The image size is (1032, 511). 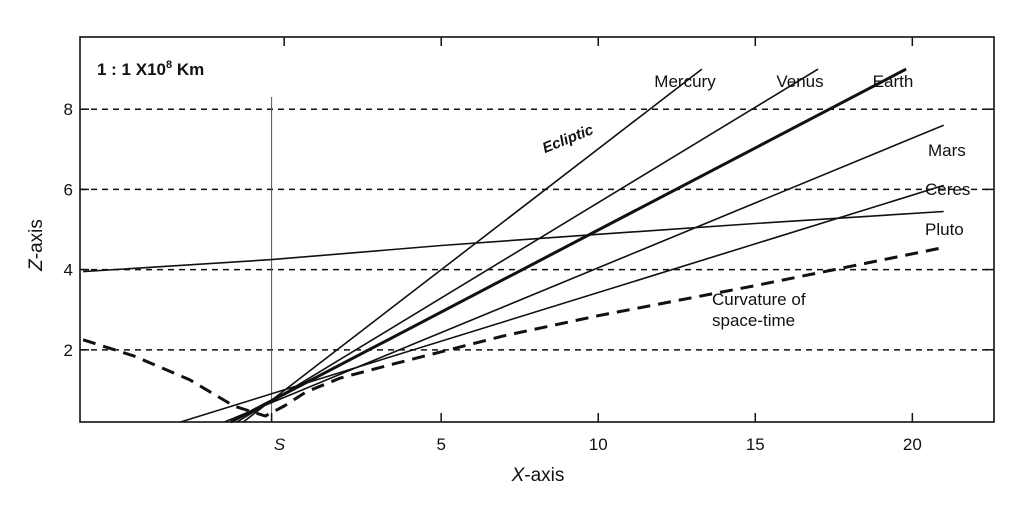 I want to click on series-label-pluto: Pluto, so click(x=944, y=229).